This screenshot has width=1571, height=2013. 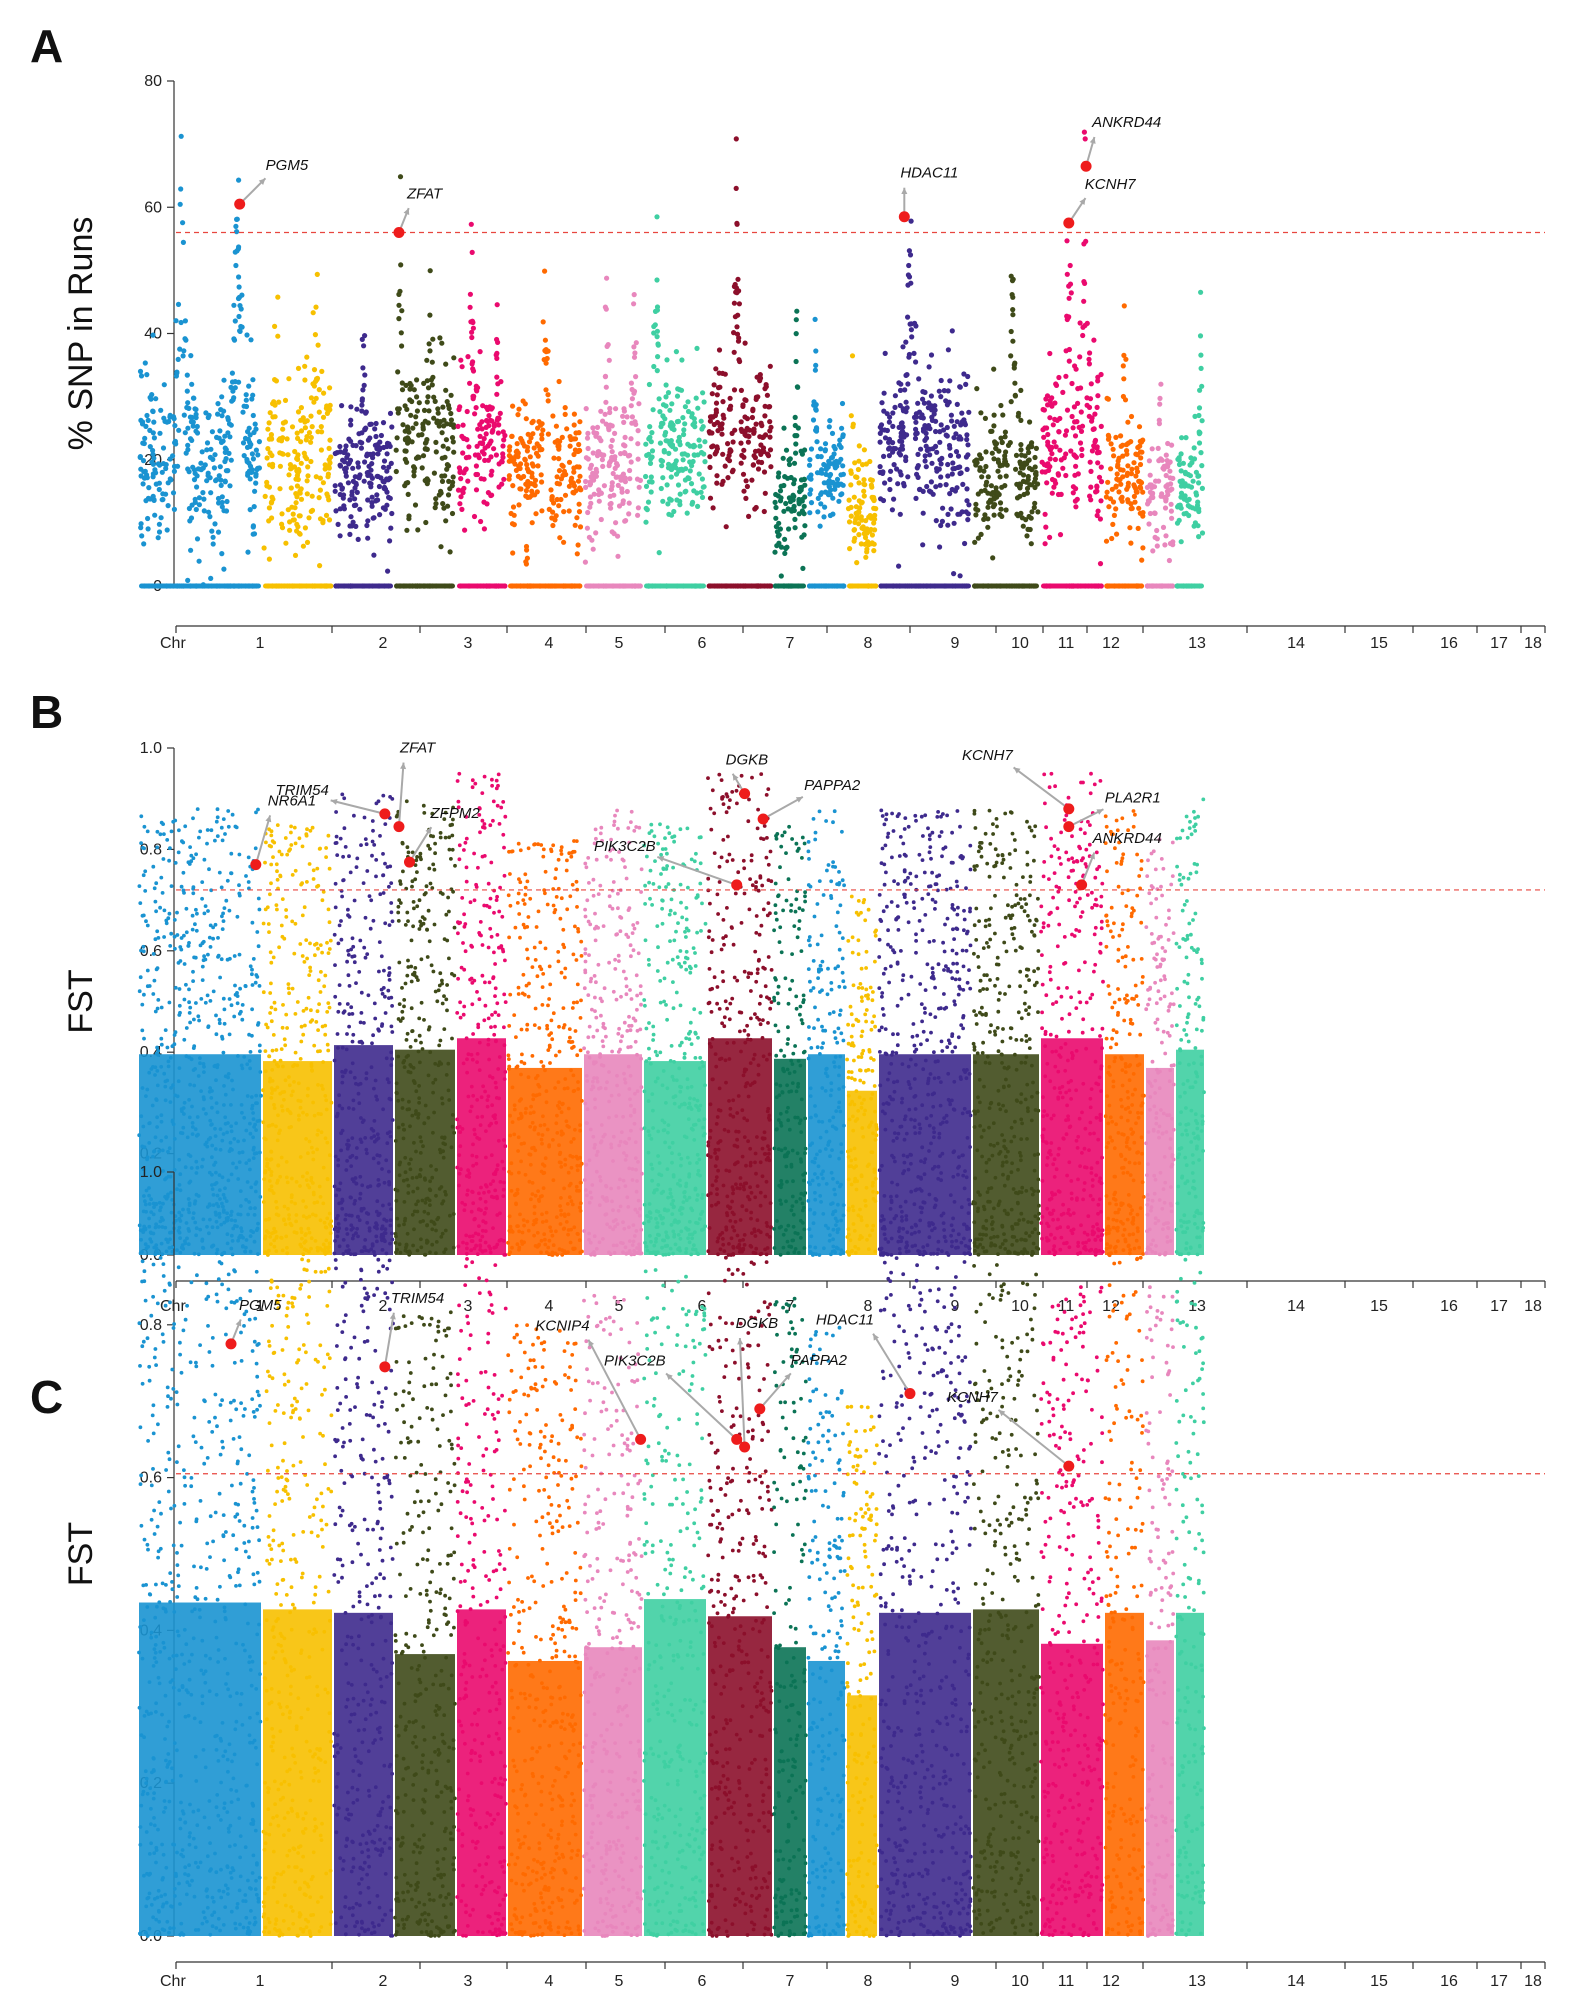 I want to click on y-tick-label: 1.0, so click(x=151, y=748).